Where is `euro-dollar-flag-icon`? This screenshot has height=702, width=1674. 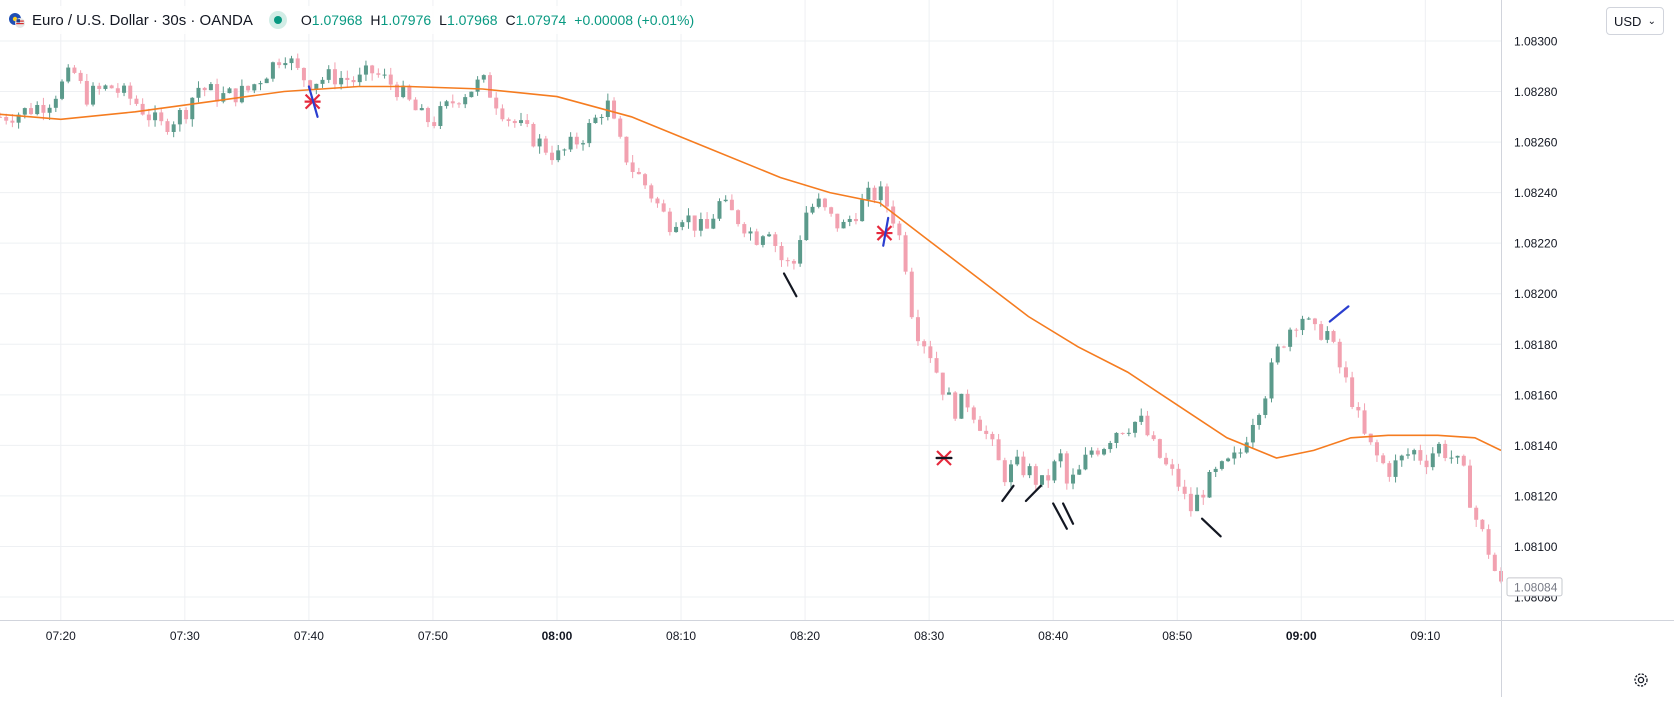
euro-dollar-flag-icon is located at coordinates (17, 20).